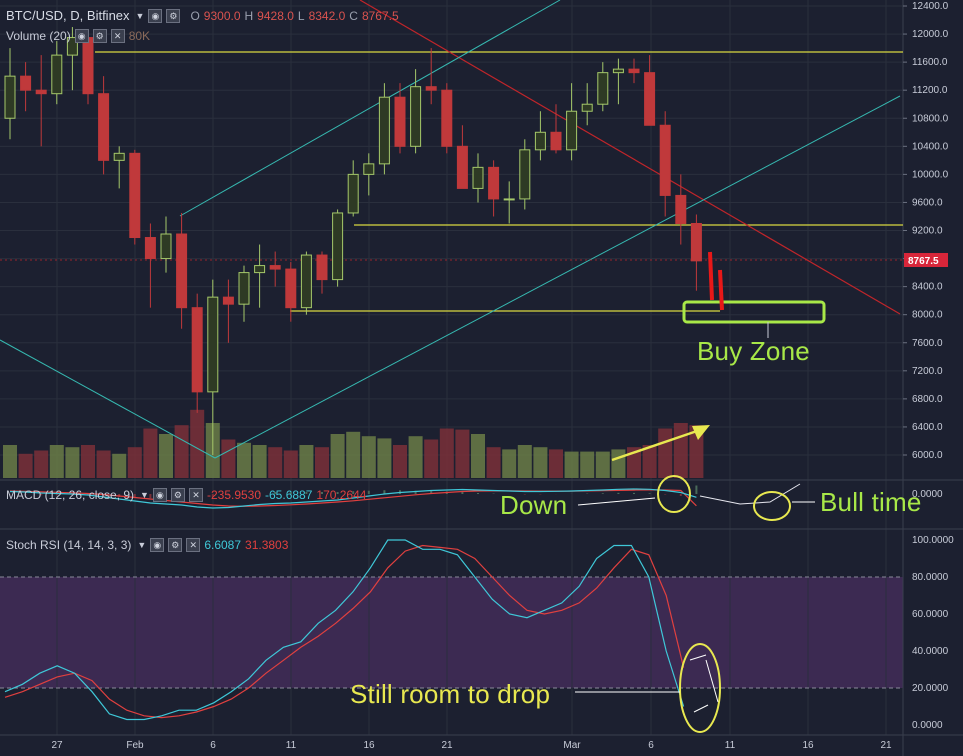 Image resolution: width=963 pixels, height=756 pixels. What do you see at coordinates (70, 495) in the screenshot?
I see `macd-label: MACD (12, 26, close, 9)` at bounding box center [70, 495].